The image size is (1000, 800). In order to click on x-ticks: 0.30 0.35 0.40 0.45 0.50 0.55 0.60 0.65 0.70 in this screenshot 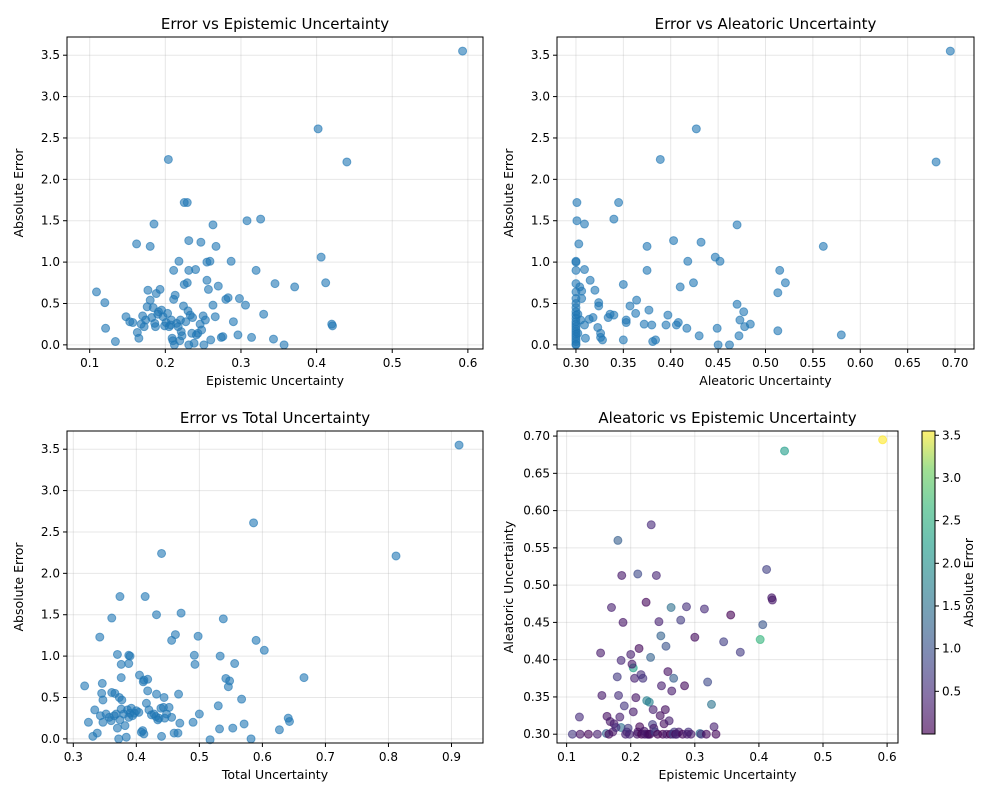, I will do `click(765, 359)`.